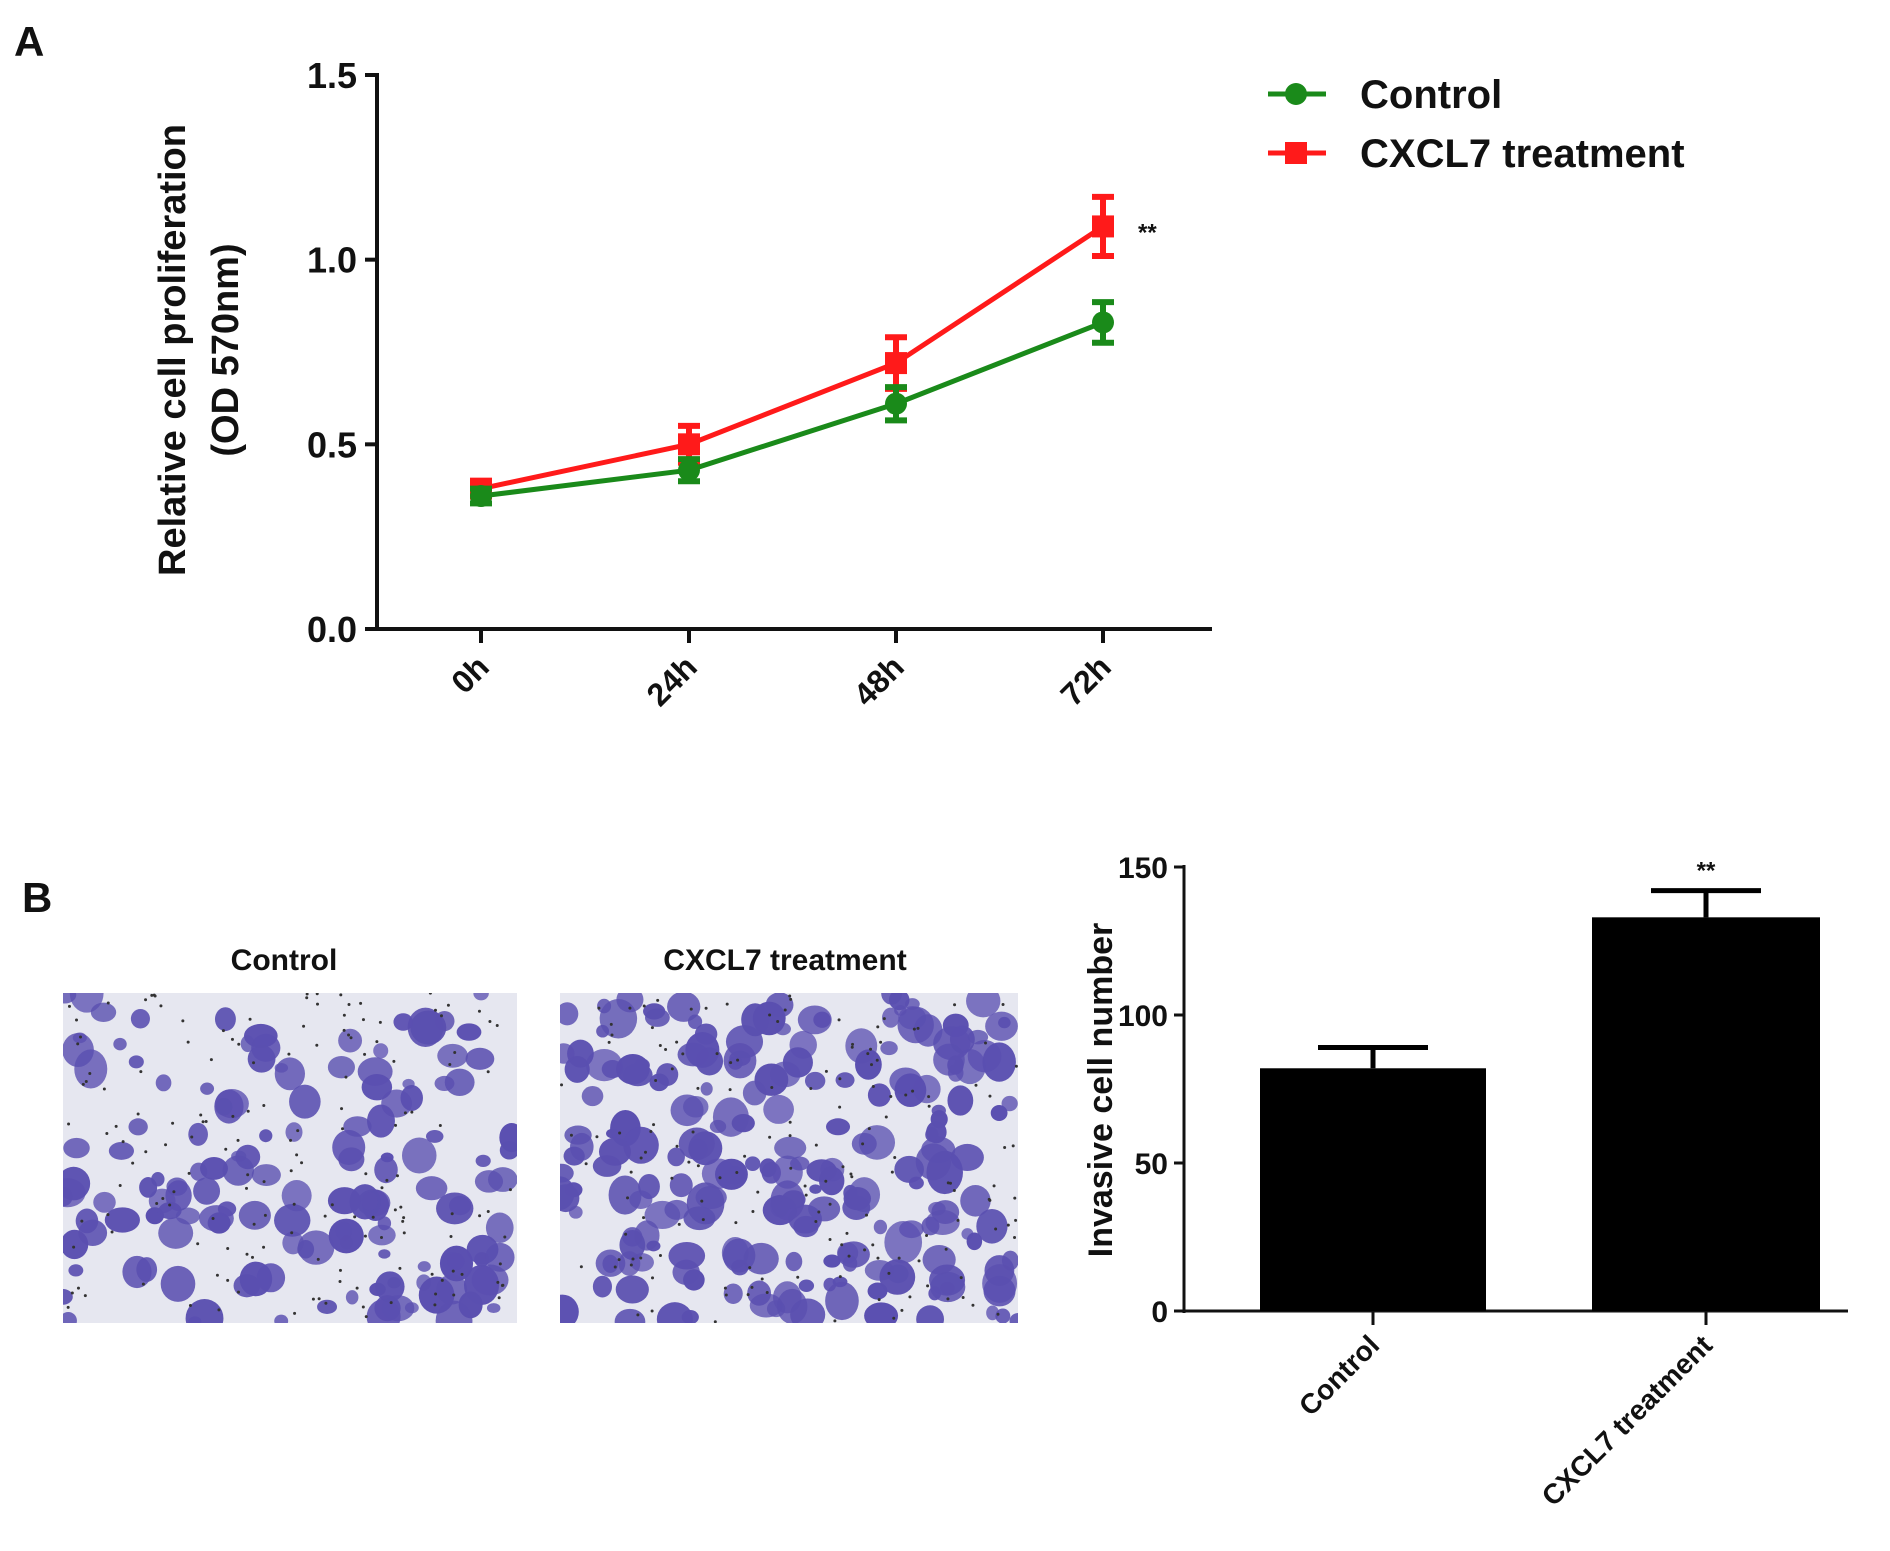 The width and height of the screenshot is (1890, 1551). I want to click on micrograph-content, so click(789, 1158).